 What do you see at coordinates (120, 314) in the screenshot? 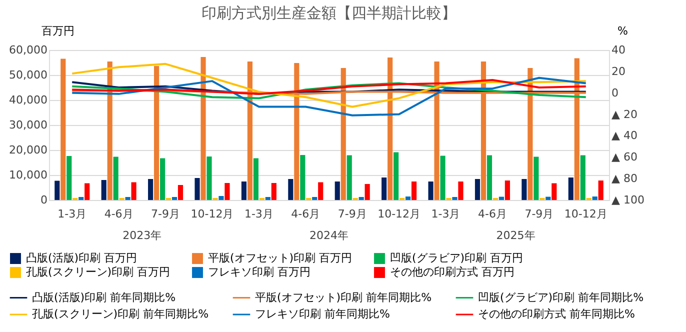
I see `legend-label: 孔版(スクリーン)印刷 前年同期比%` at bounding box center [120, 314].